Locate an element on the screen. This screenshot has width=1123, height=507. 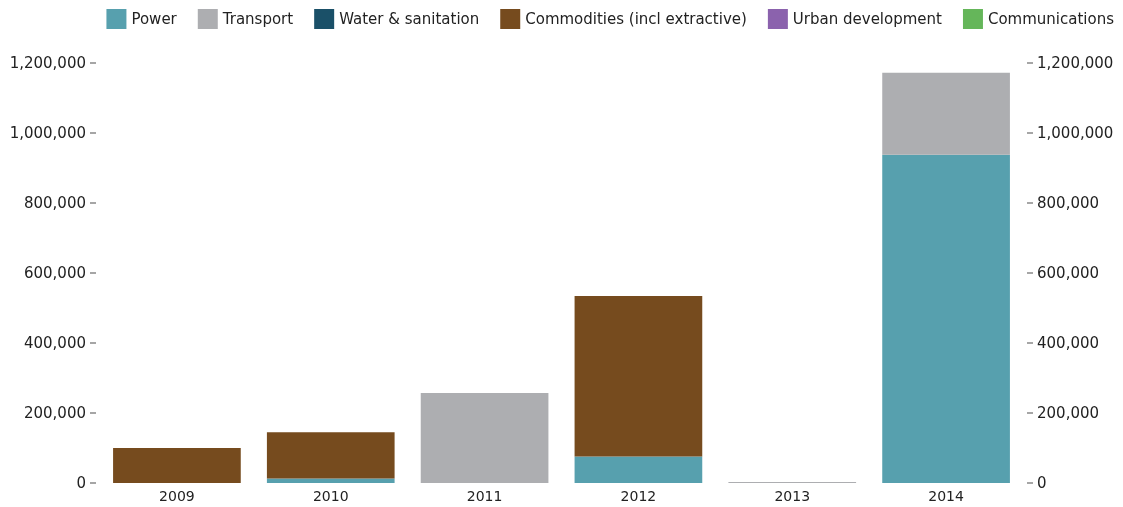
y-tick-label: 400,000 is located at coordinates (54, 343).